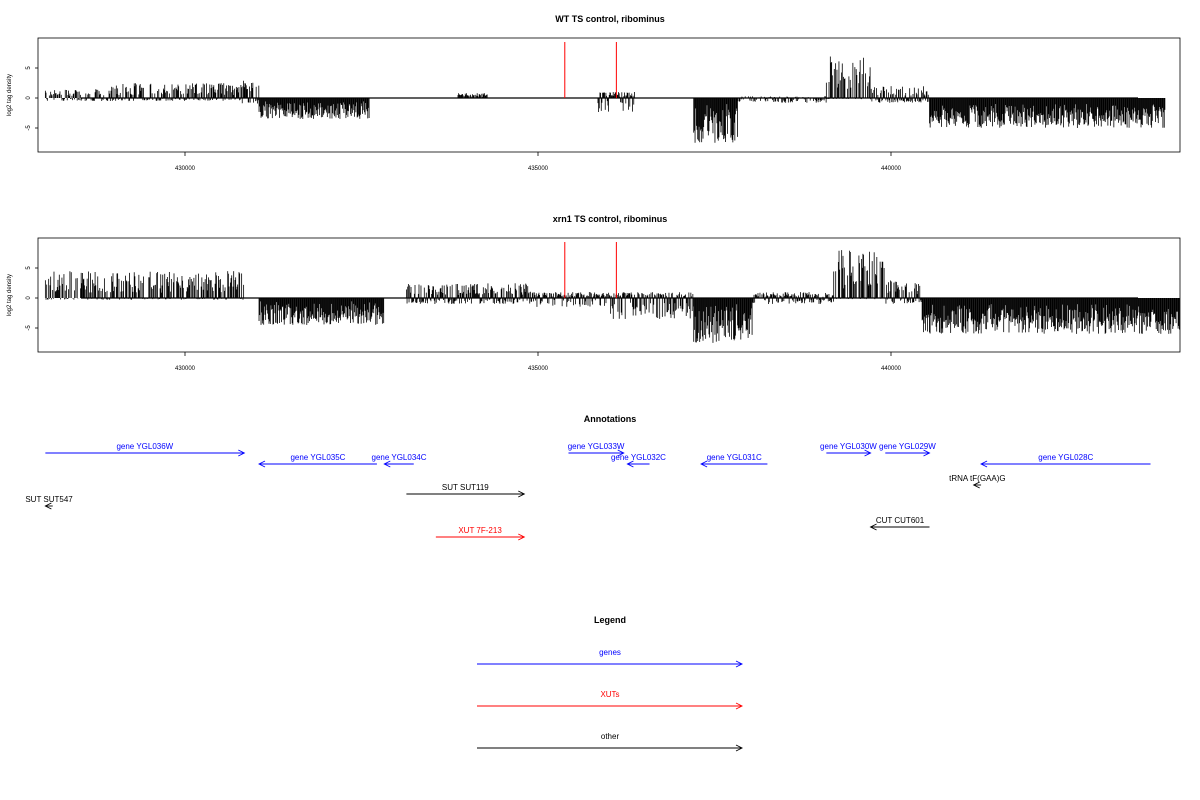 This screenshot has width=1200, height=800. I want to click on legend-entry: XUTs, so click(610, 700).